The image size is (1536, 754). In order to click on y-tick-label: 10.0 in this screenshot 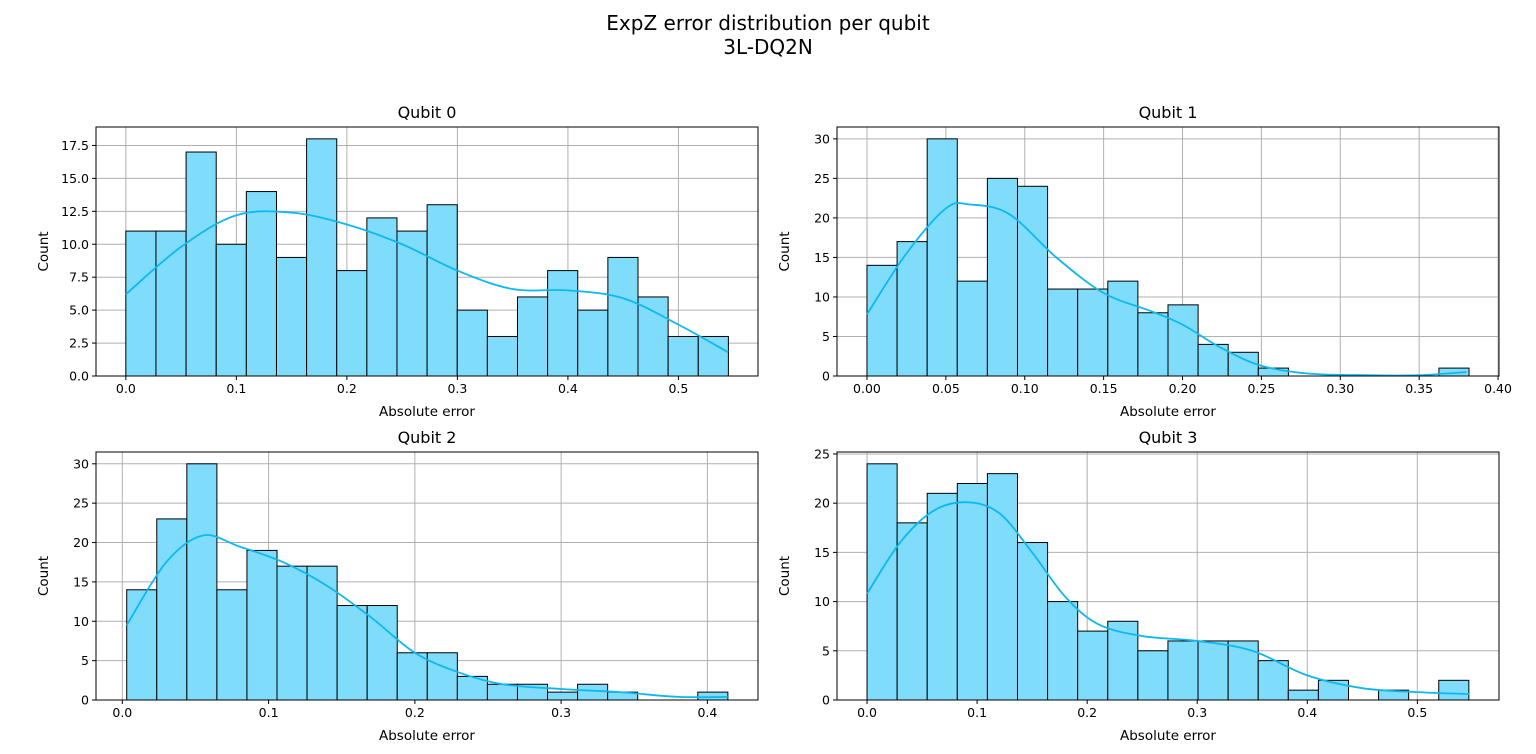, I will do `click(75, 244)`.